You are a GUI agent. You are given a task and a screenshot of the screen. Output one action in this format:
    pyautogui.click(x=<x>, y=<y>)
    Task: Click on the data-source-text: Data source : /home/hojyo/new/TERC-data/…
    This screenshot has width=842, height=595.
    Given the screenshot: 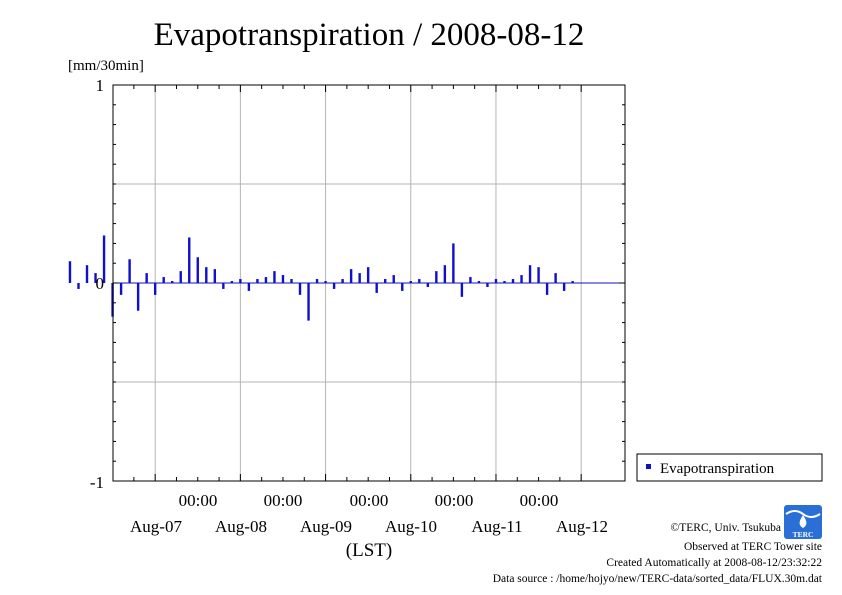 What is the action you would take?
    pyautogui.click(x=658, y=579)
    